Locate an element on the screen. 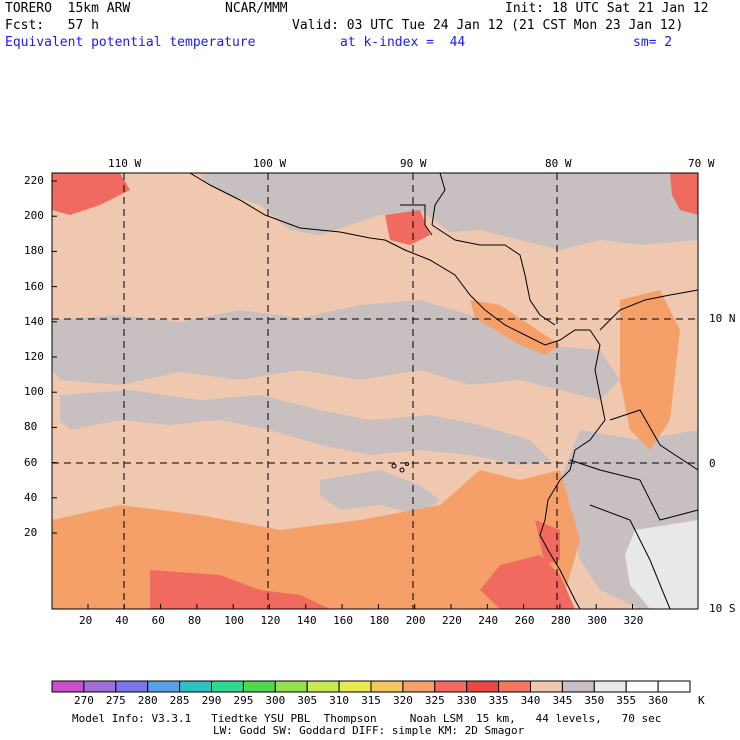  colorbar-label: 310 is located at coordinates (339, 700).